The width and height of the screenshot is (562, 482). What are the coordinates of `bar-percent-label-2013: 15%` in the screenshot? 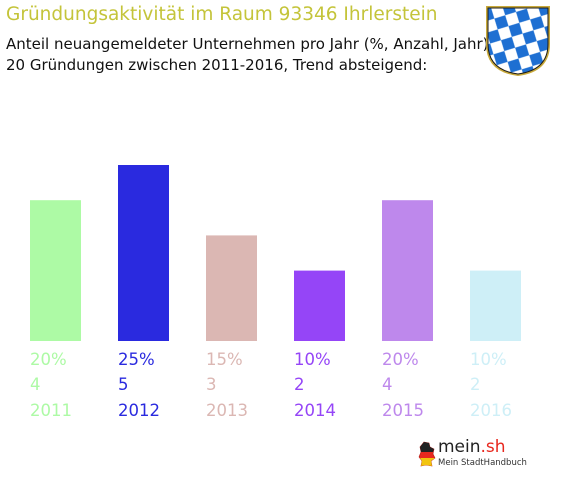 It's located at (224, 359).